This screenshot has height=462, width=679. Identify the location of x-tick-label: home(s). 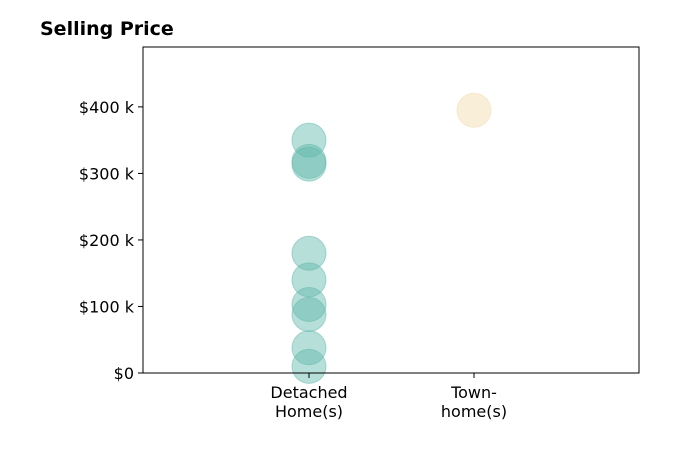
(474, 411).